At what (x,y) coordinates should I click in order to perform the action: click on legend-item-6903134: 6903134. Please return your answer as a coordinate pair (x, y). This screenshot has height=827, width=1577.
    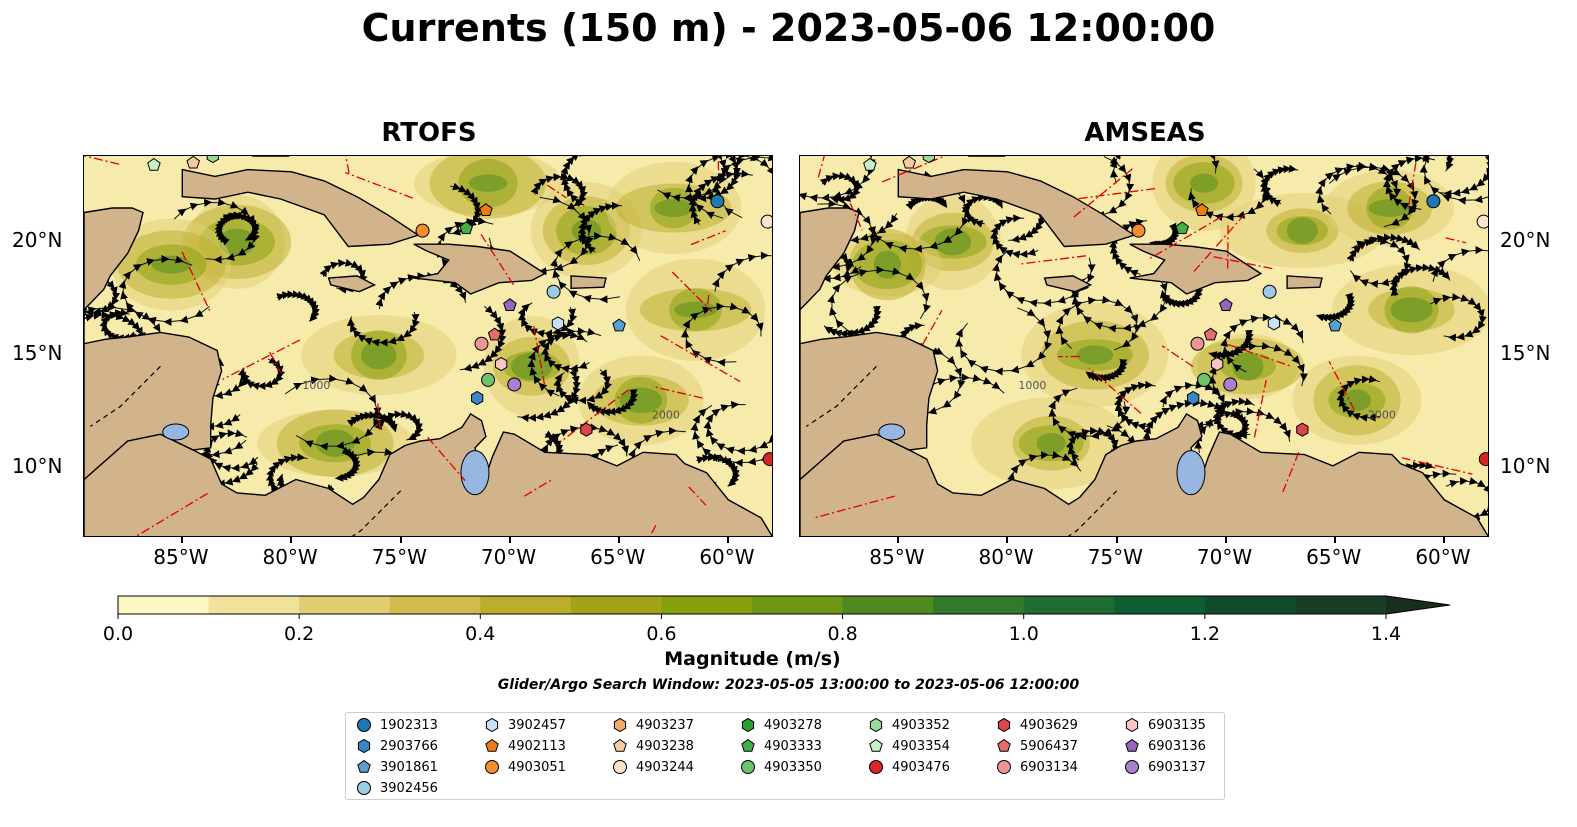
    Looking at the image, I should click on (1037, 767).